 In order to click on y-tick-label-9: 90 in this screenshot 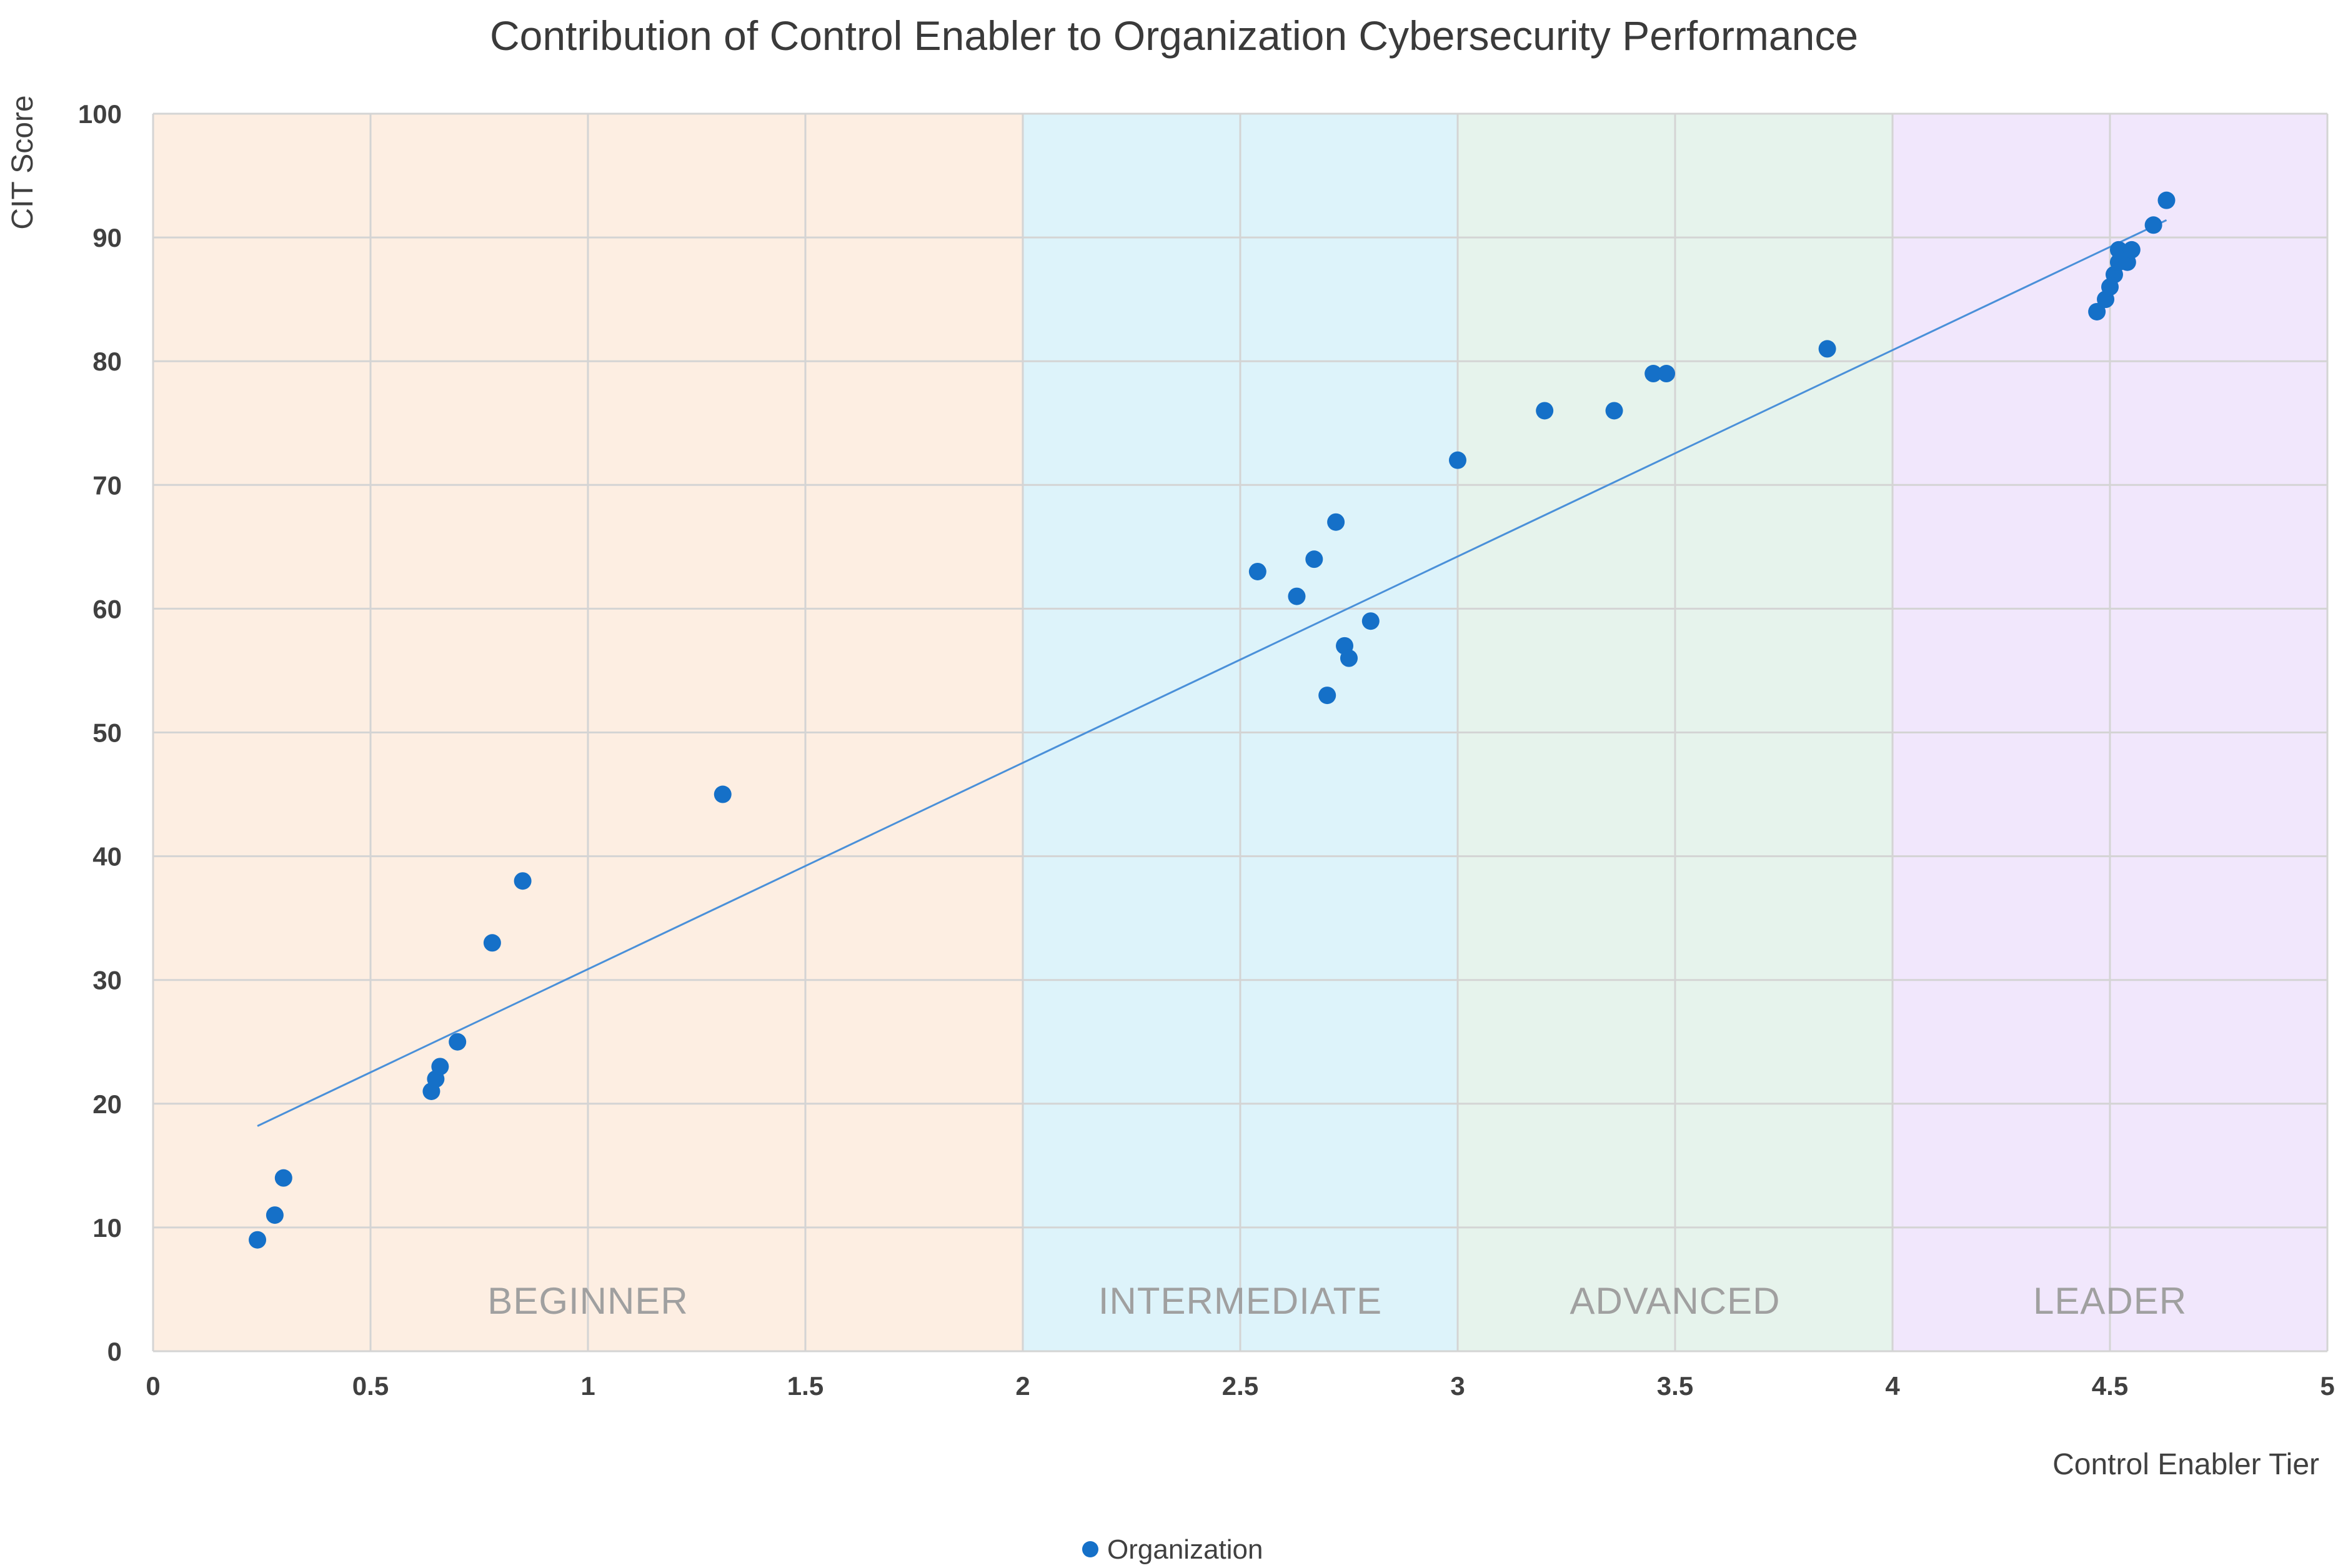, I will do `click(107, 237)`.